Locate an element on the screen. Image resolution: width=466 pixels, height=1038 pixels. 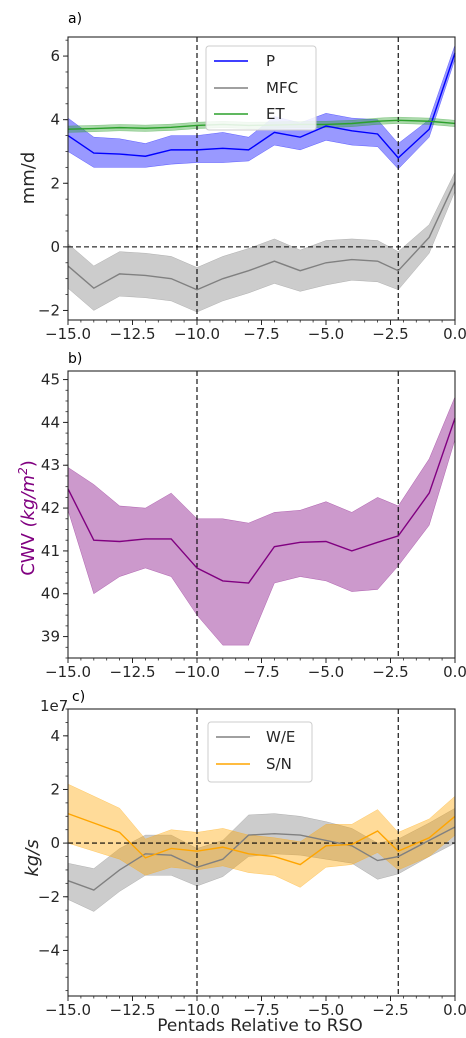
series-line-w-e is located at coordinates (261, 858).